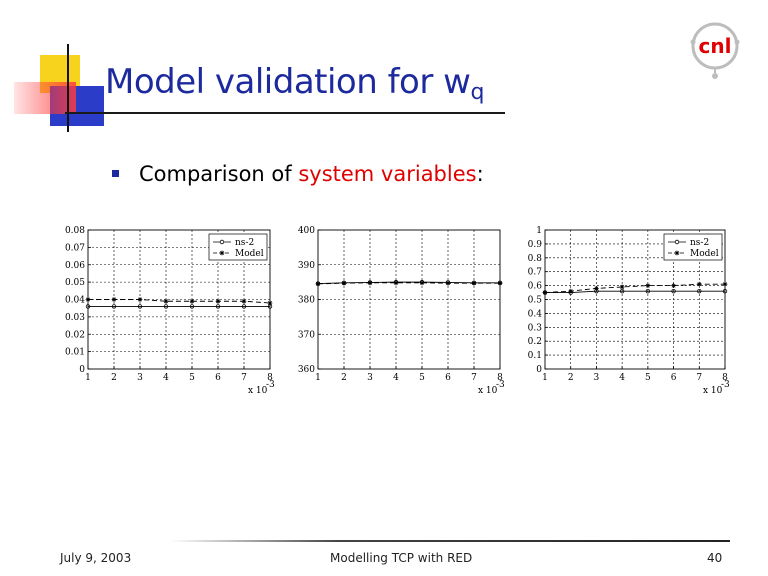 Image resolution: width=768 pixels, height=576 pixels. I want to click on bullet-prefix: Comparison of, so click(219, 174).